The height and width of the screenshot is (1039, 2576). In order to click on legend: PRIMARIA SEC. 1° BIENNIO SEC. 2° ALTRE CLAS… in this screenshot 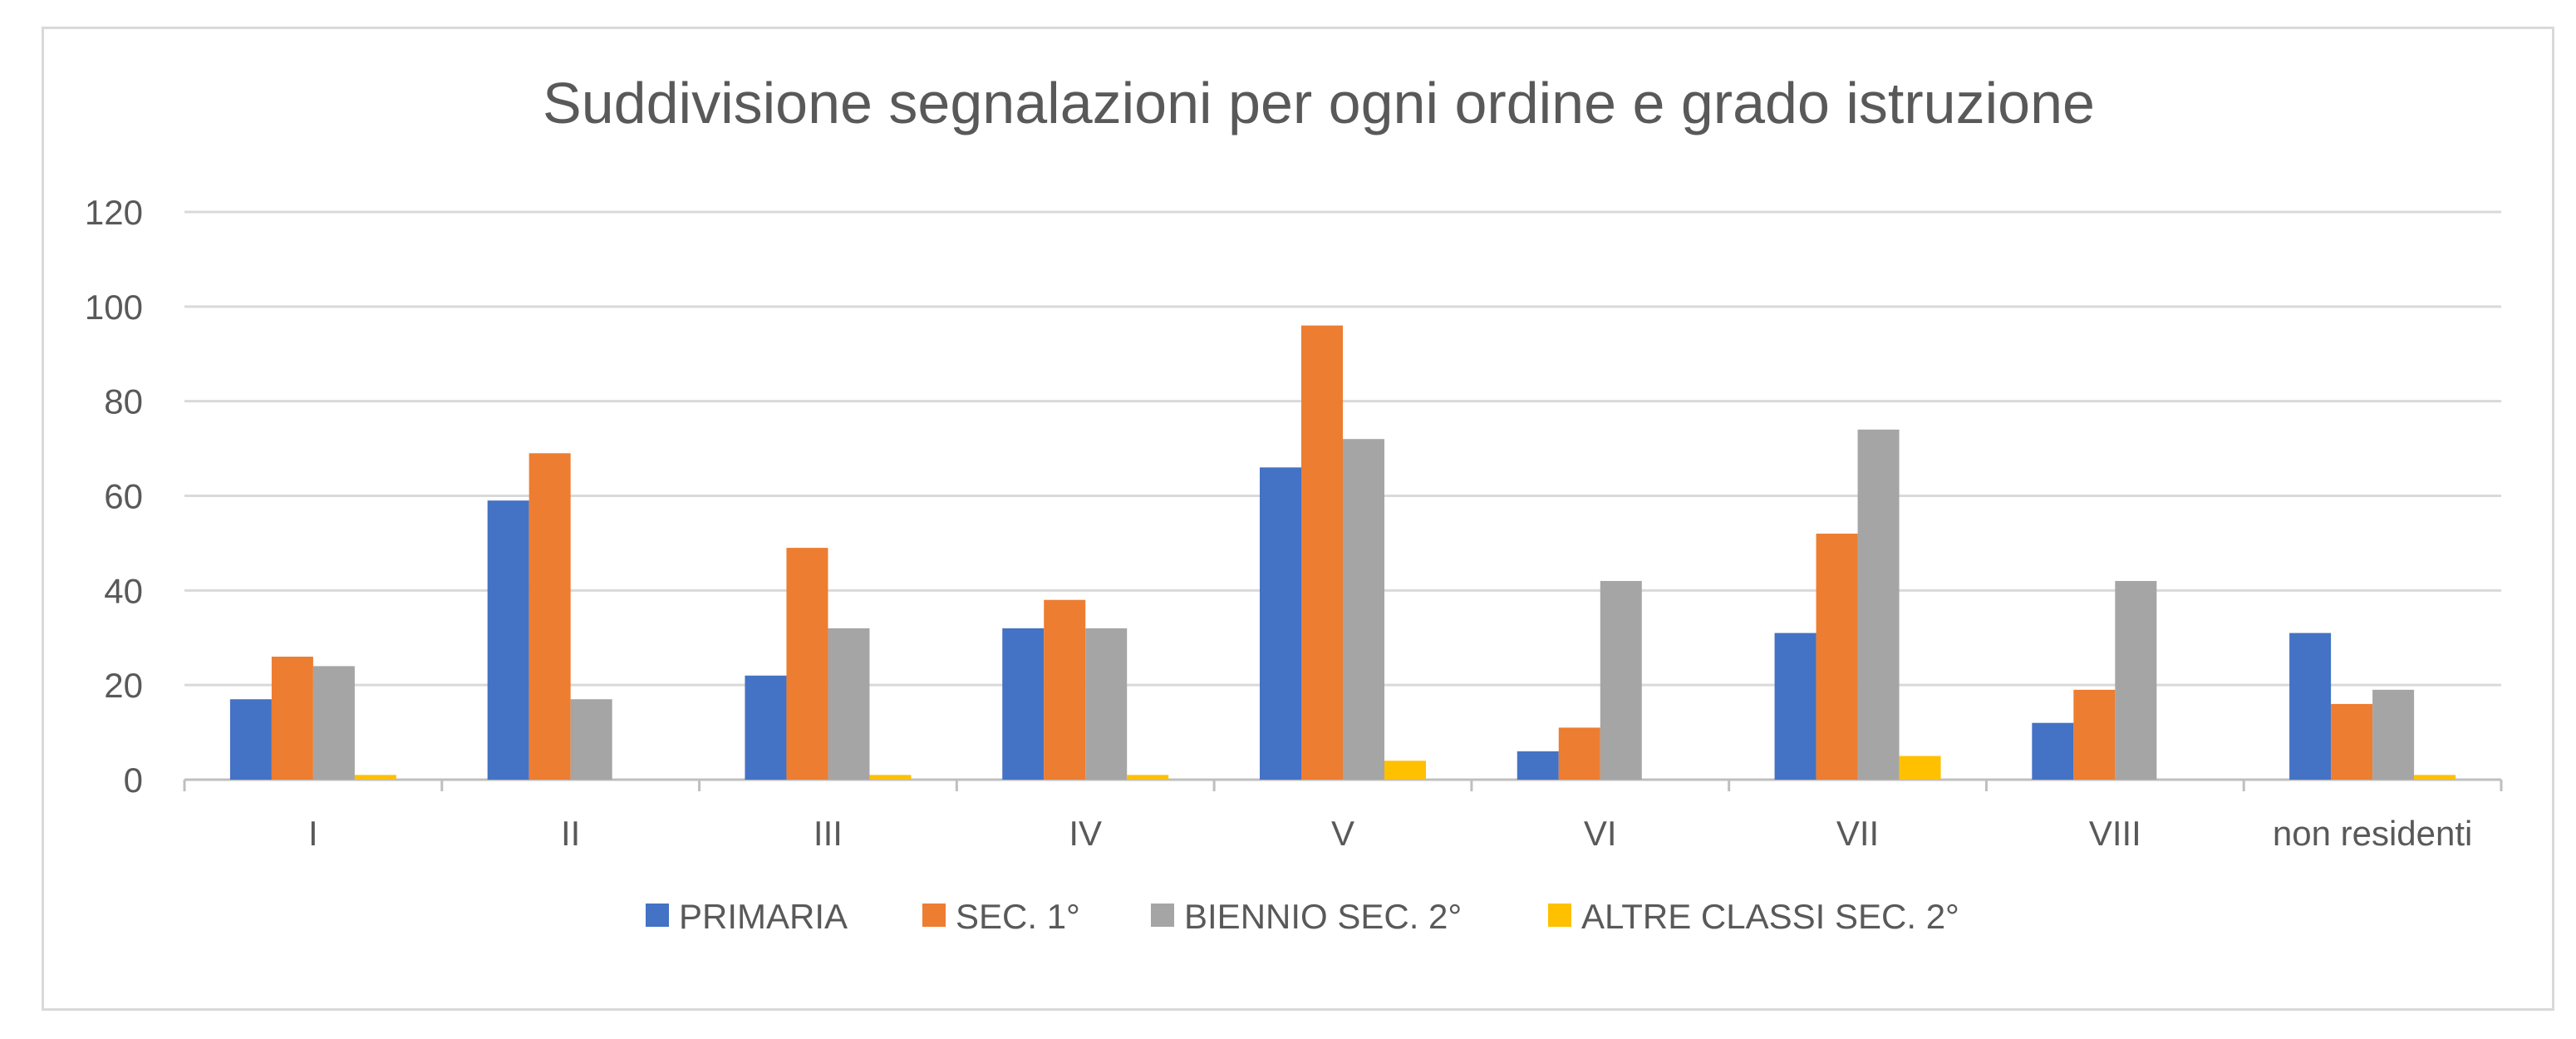, I will do `click(1302, 917)`.